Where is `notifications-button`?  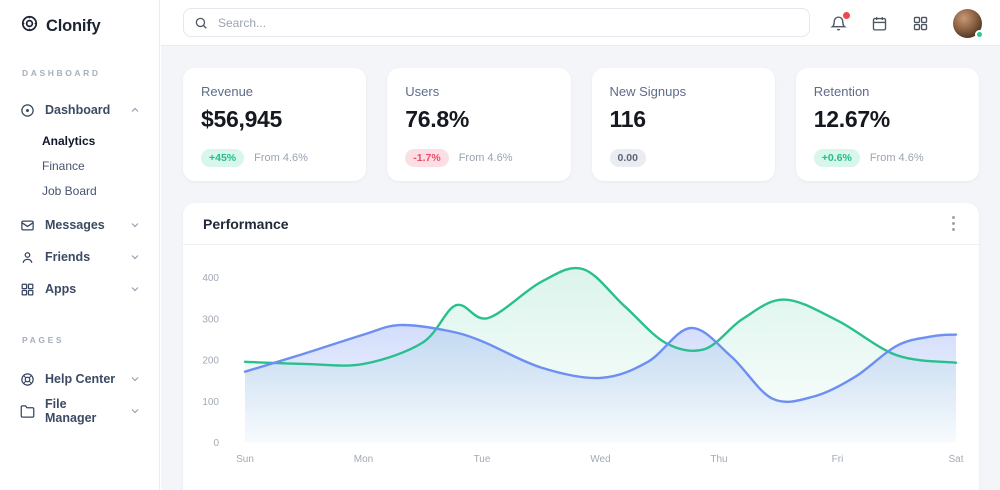 notifications-button is located at coordinates (840, 21).